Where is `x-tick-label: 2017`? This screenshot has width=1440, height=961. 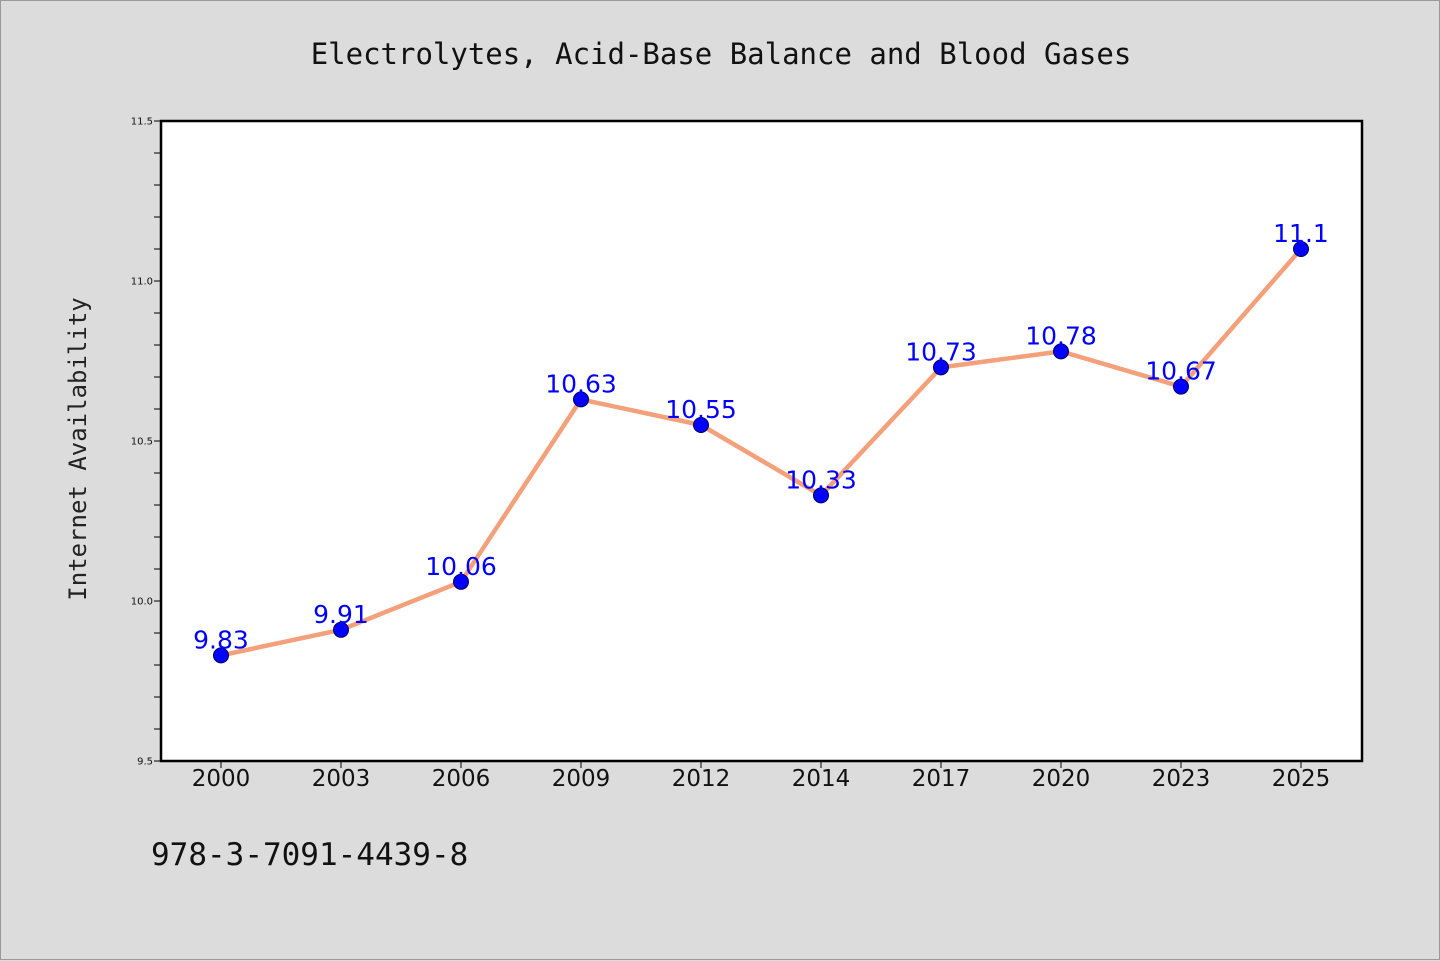
x-tick-label: 2017 is located at coordinates (941, 779).